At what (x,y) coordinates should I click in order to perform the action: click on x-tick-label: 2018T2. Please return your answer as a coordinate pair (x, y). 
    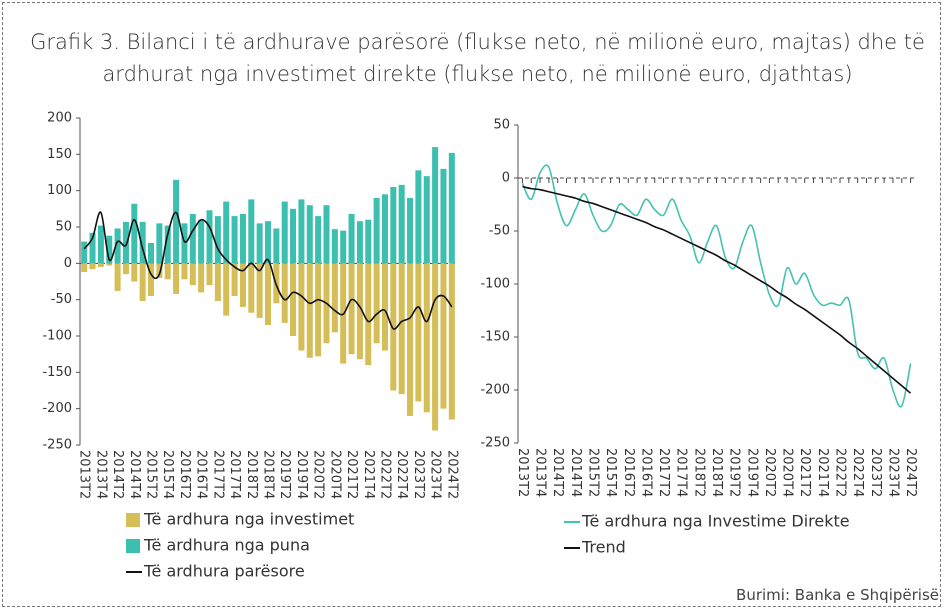
    Looking at the image, I should click on (698, 472).